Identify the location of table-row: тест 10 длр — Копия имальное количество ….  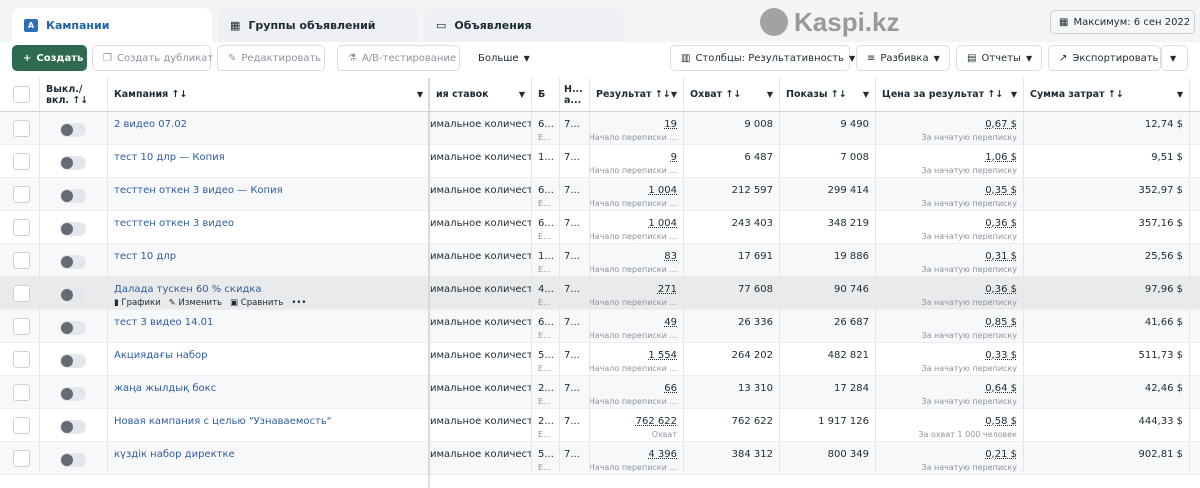
(600, 161).